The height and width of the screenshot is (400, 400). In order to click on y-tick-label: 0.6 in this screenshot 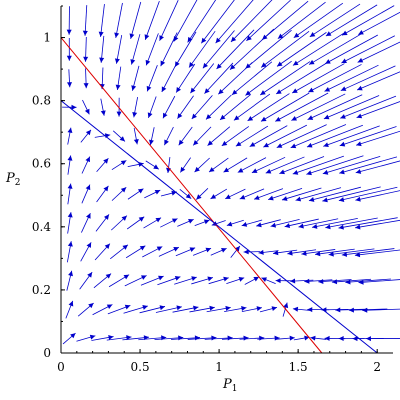, I will do `click(41, 164)`.